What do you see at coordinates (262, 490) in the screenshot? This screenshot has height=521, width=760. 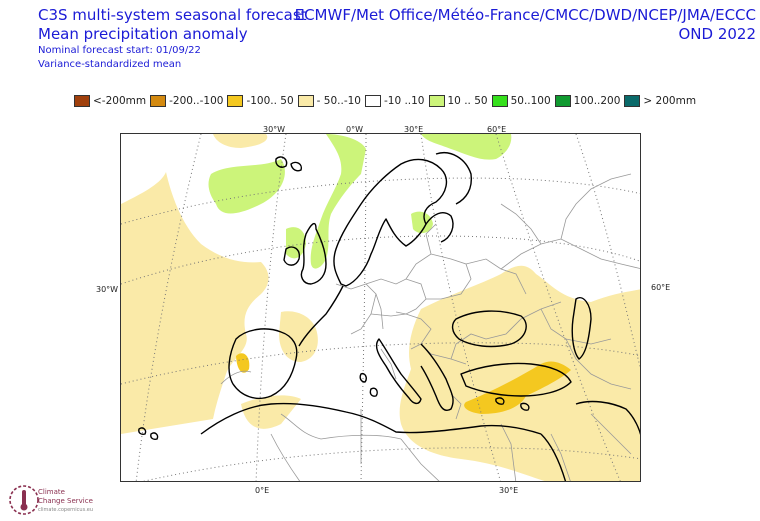 I see `lon-label-bottom: 0°E` at bounding box center [262, 490].